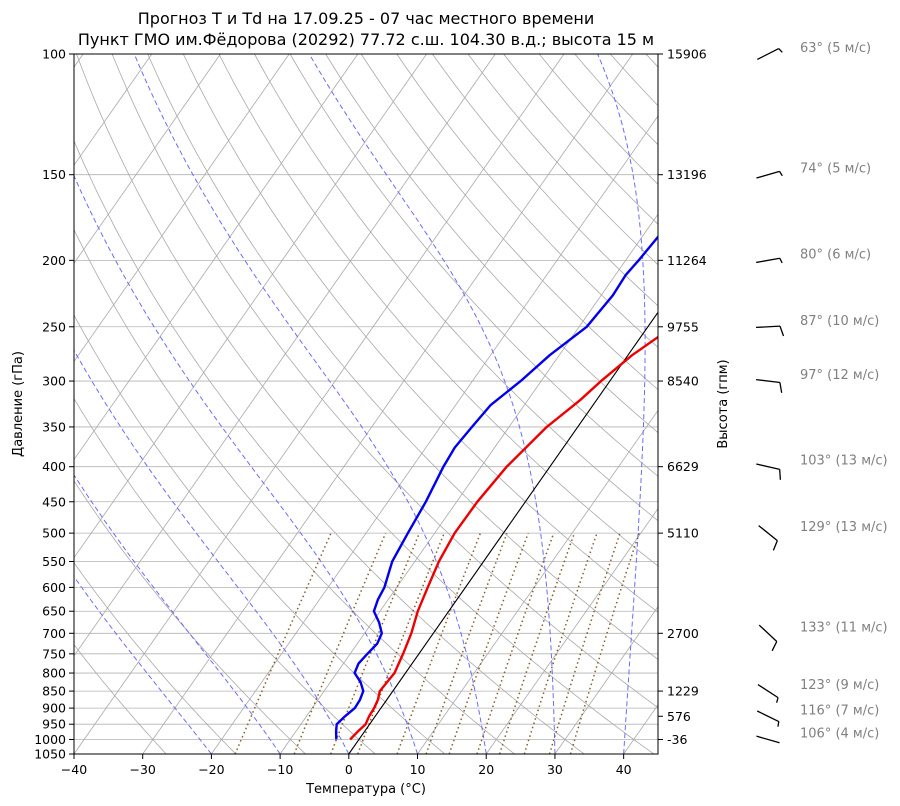 This screenshot has height=806, width=900. What do you see at coordinates (365, 789) in the screenshot?
I see `x-axis-label: Температура (°C)` at bounding box center [365, 789].